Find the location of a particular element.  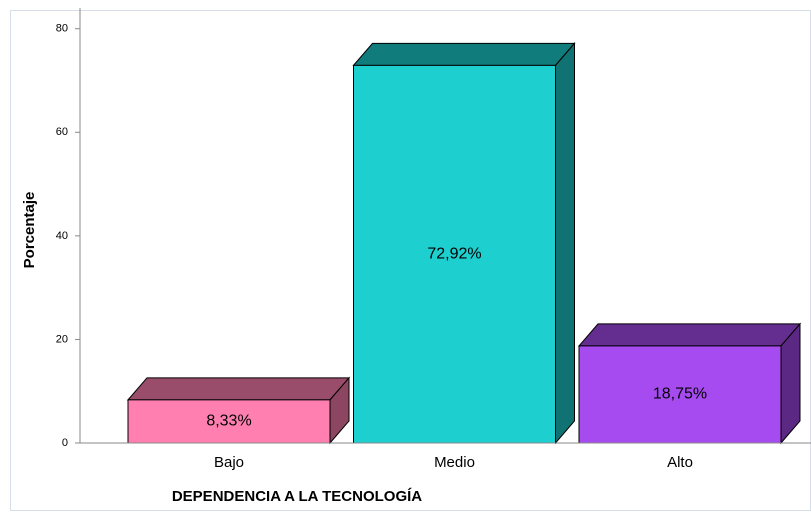

y-tick-label: 40 is located at coordinates (62, 236).